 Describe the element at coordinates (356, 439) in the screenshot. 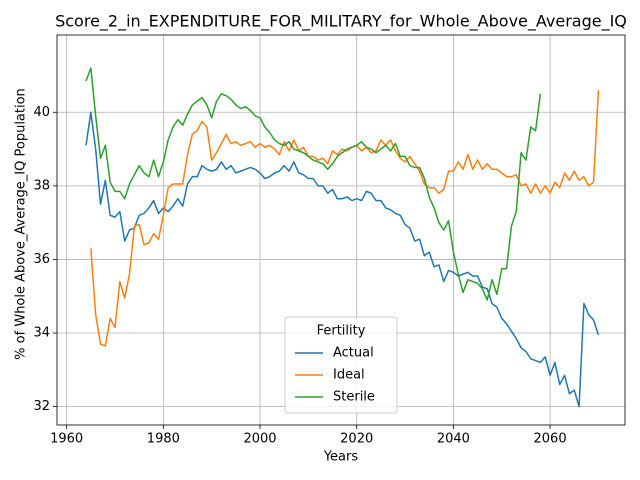

I see `x-tick-label: 2020` at that location.